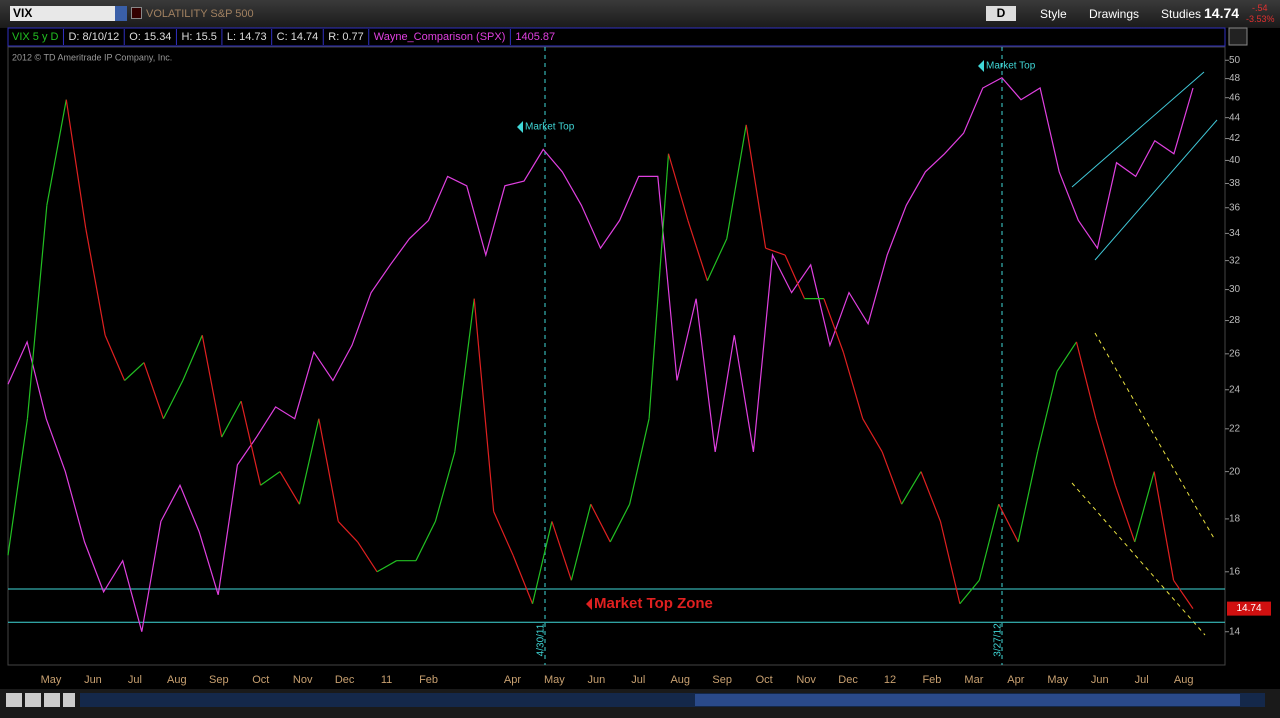 This screenshot has width=1280, height=718. Describe the element at coordinates (1235, 471) in the screenshot. I see `y-tick-label: 20` at that location.